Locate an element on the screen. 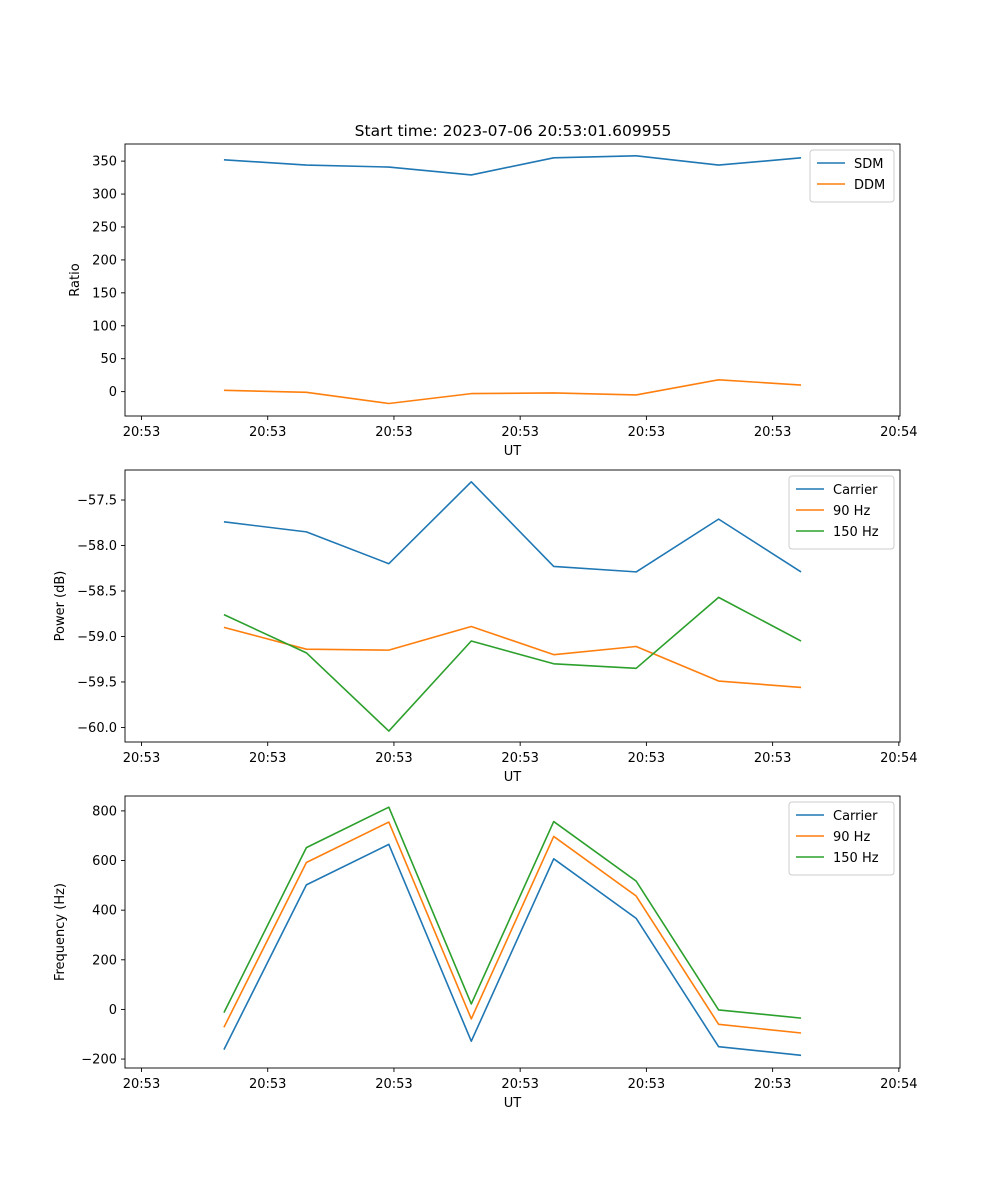 The image size is (1000, 1200). y-tick-label: −58.0 is located at coordinates (97, 546).